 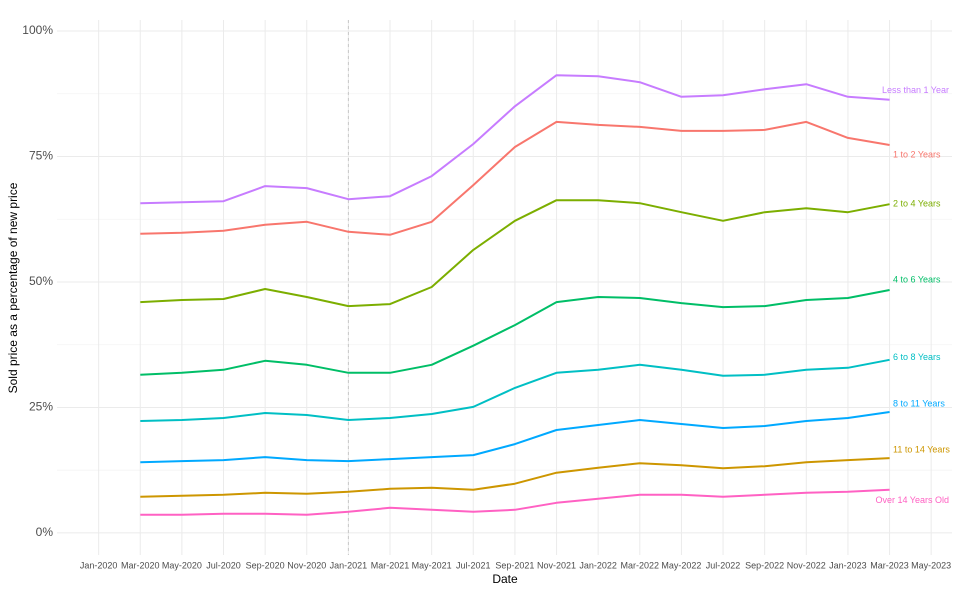 What do you see at coordinates (99, 565) in the screenshot?
I see `x-tick-label: Jan-2020` at bounding box center [99, 565].